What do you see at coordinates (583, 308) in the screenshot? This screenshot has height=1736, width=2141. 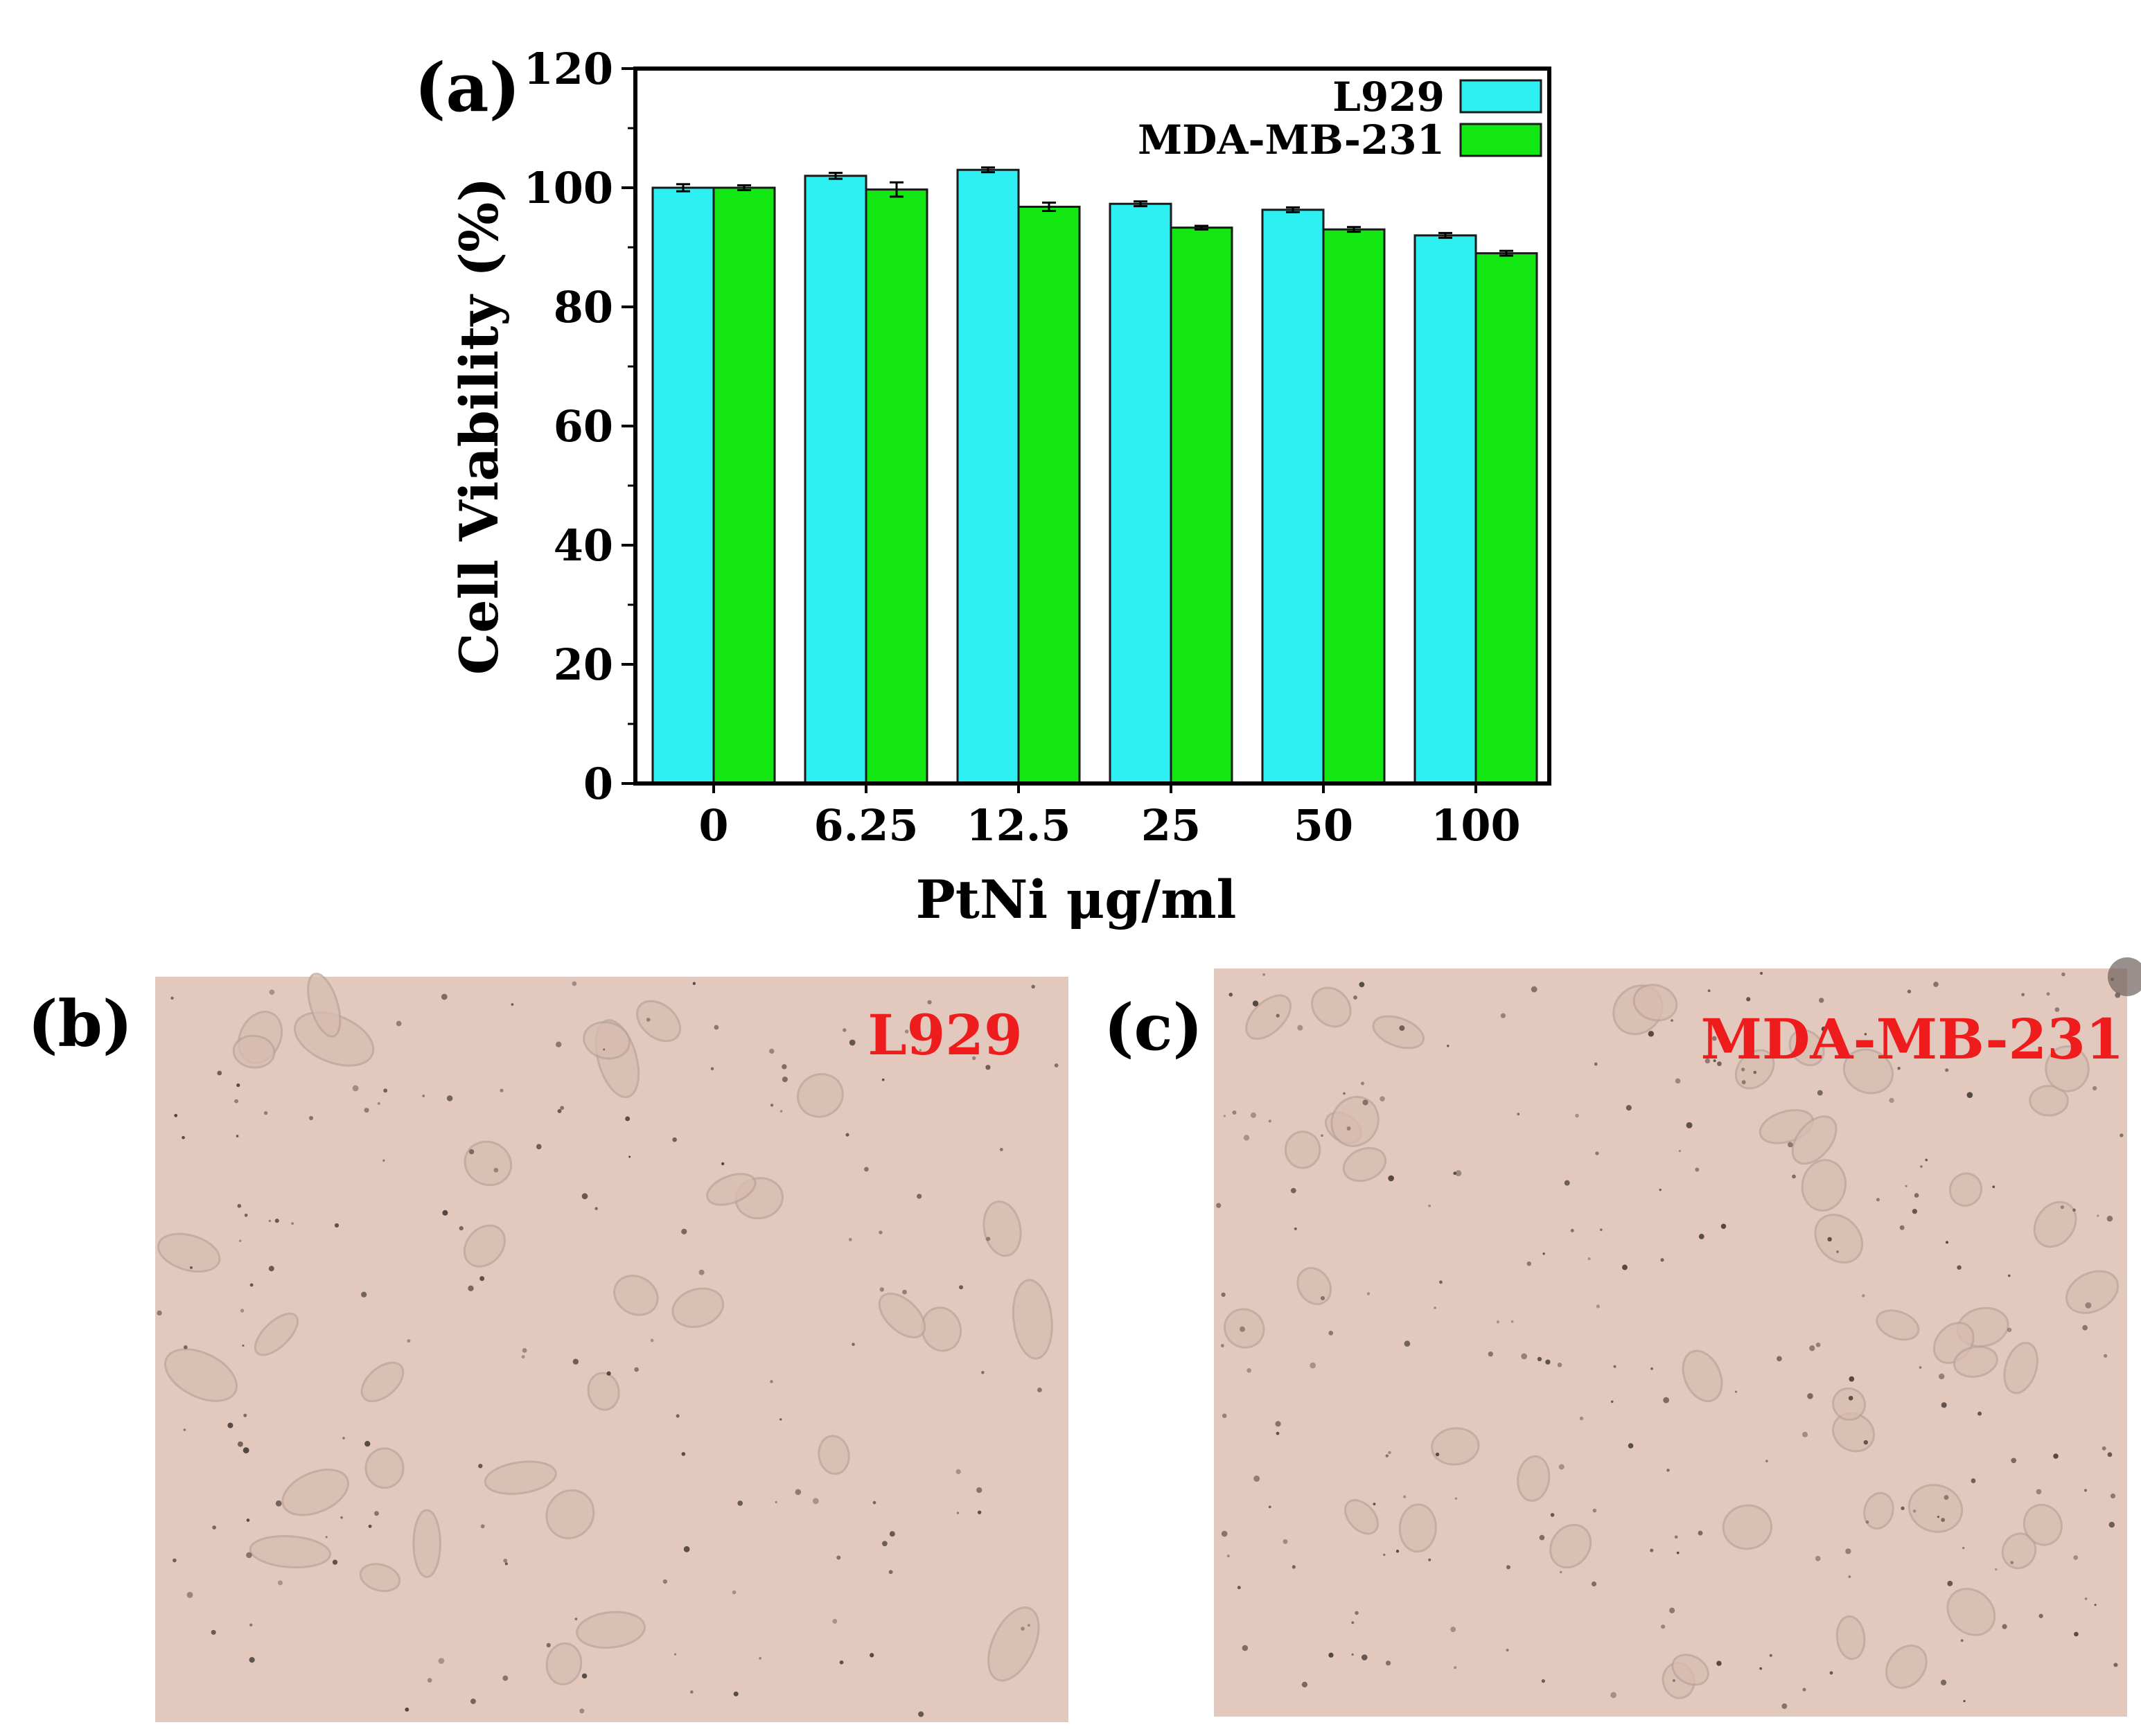 I see `y-tick-label: 80` at bounding box center [583, 308].